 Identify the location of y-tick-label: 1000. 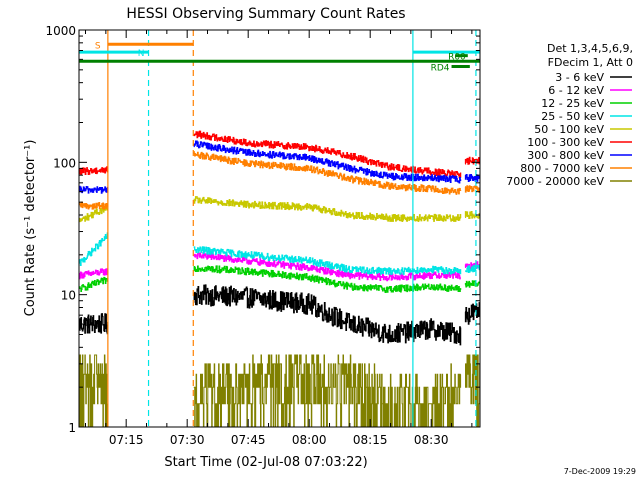
(60, 31).